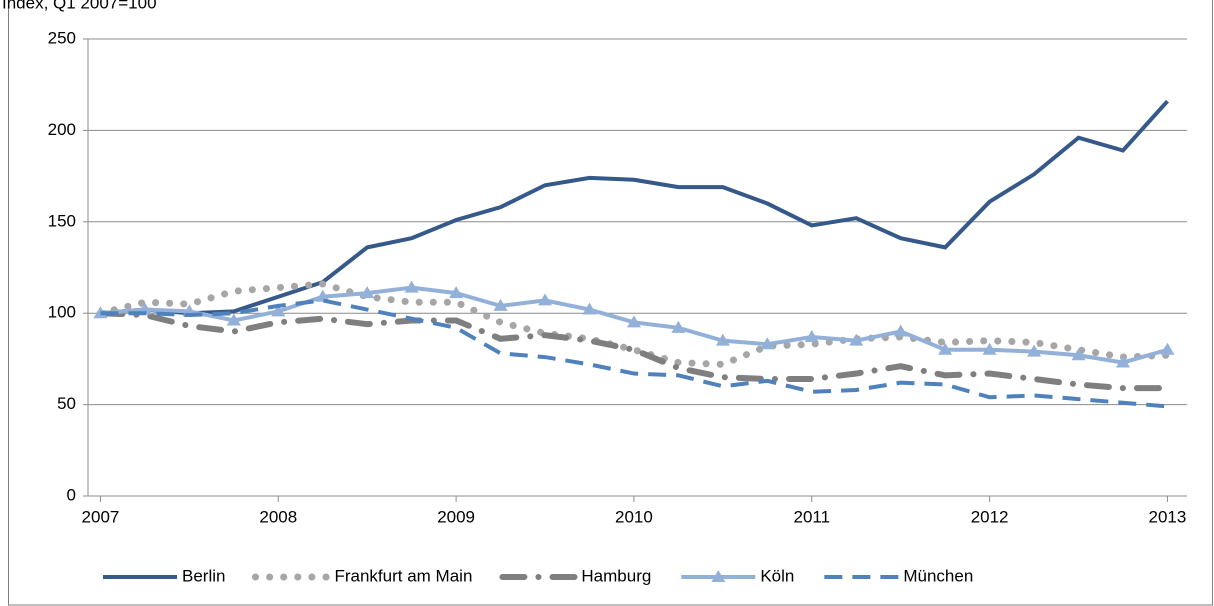 Image resolution: width=1214 pixels, height=606 pixels. What do you see at coordinates (62, 312) in the screenshot?
I see `y-tick-label: 100` at bounding box center [62, 312].